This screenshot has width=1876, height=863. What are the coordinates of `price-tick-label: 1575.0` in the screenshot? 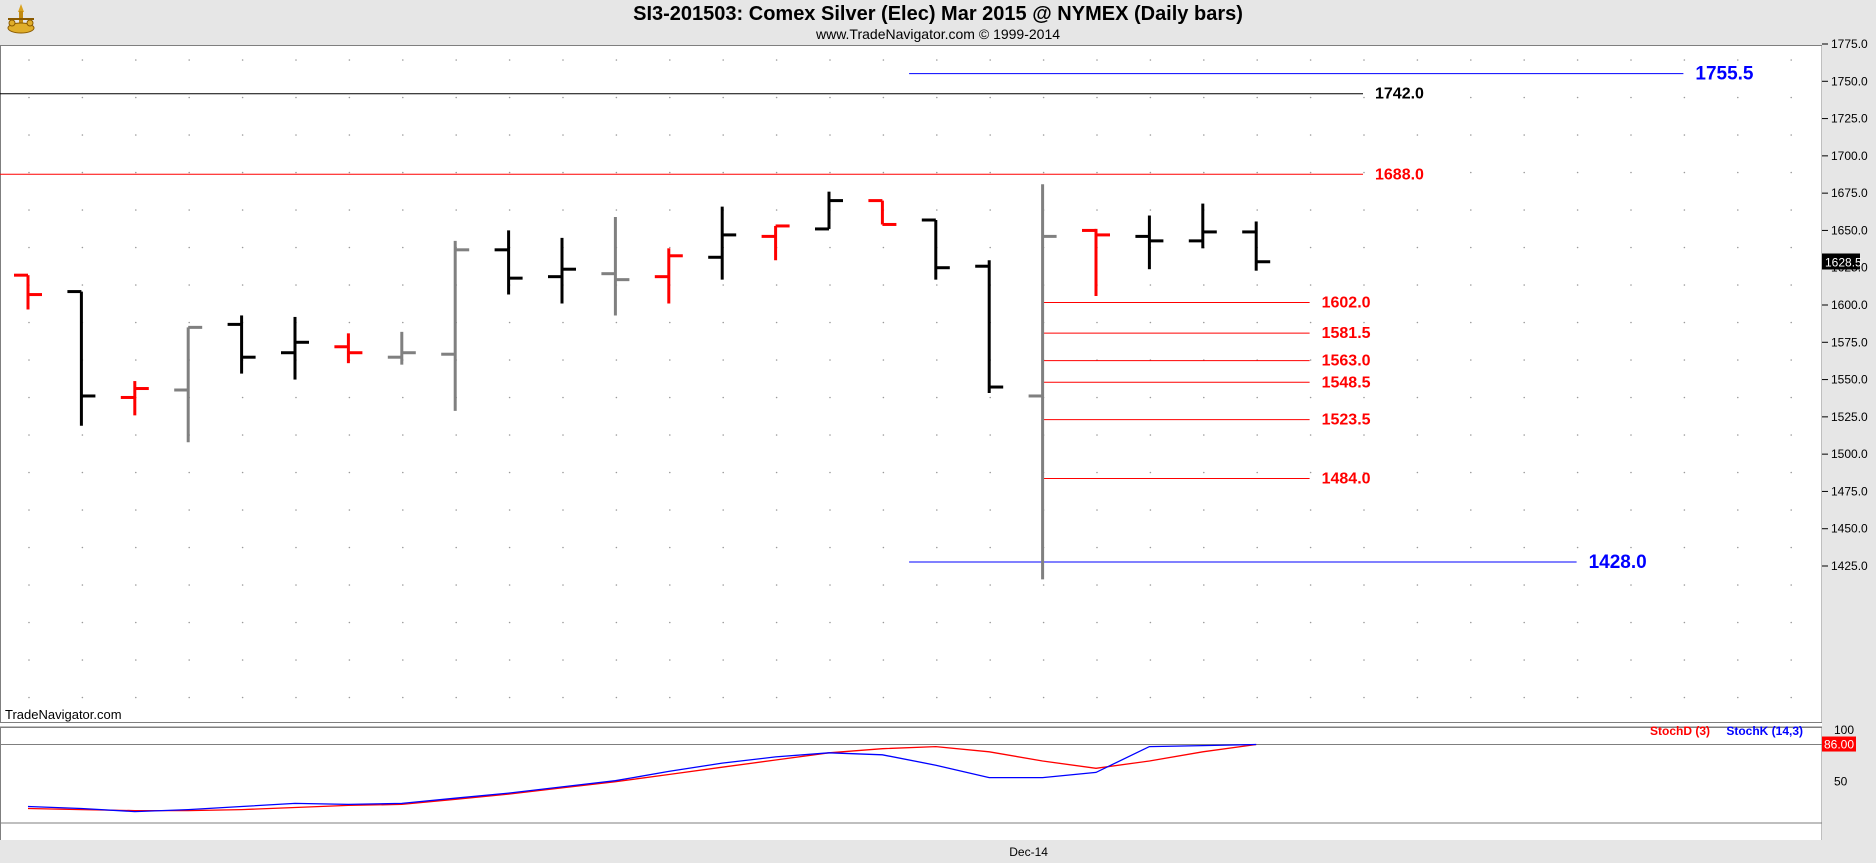 It's located at (1849, 342).